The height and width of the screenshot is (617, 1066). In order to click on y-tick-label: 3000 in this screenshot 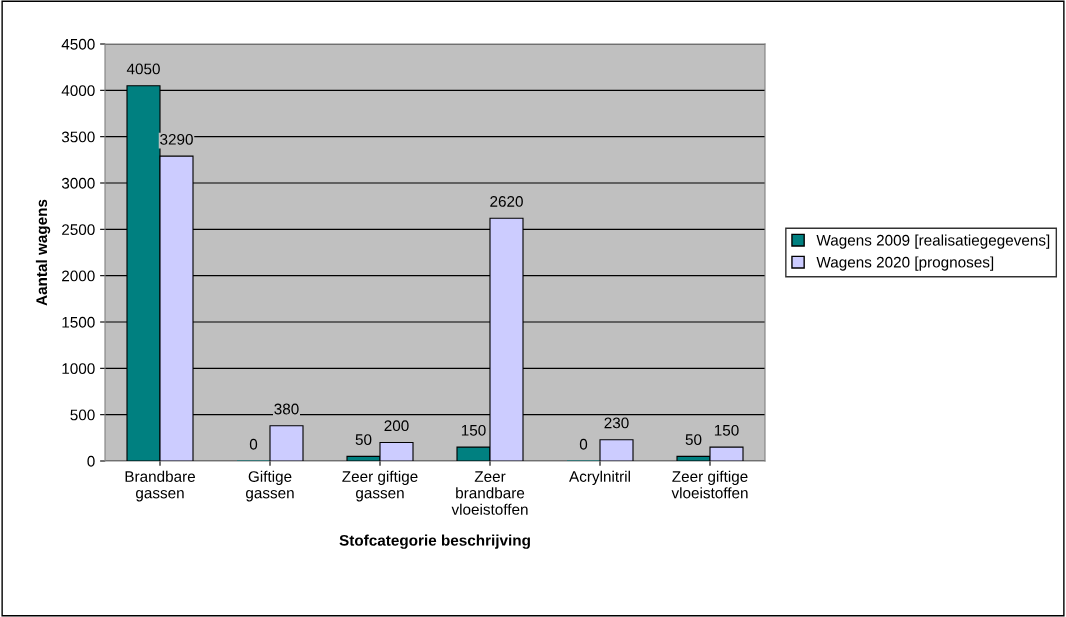, I will do `click(78, 183)`.